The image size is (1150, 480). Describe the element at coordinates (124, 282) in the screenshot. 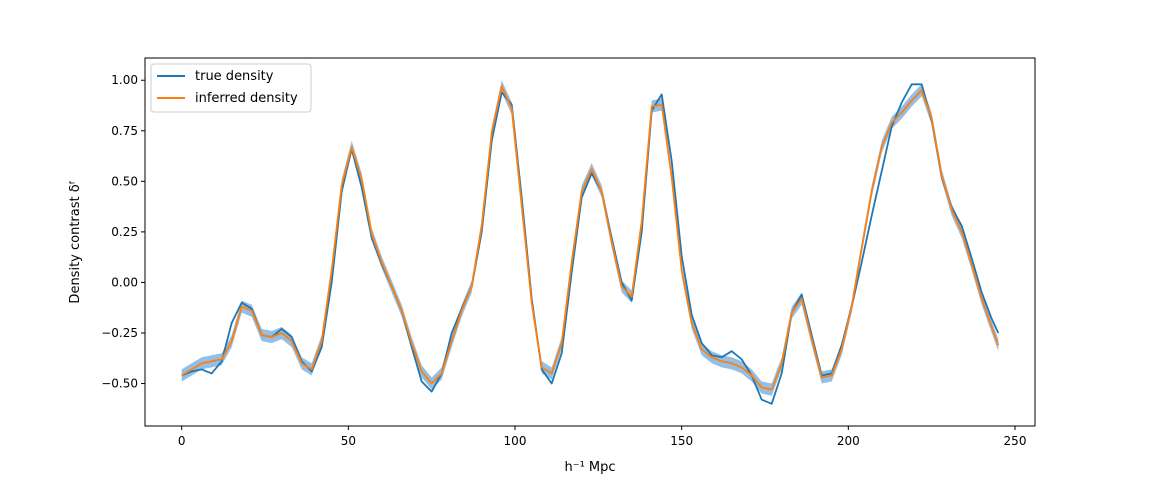

I see `y-tick-label: 0.00` at that location.